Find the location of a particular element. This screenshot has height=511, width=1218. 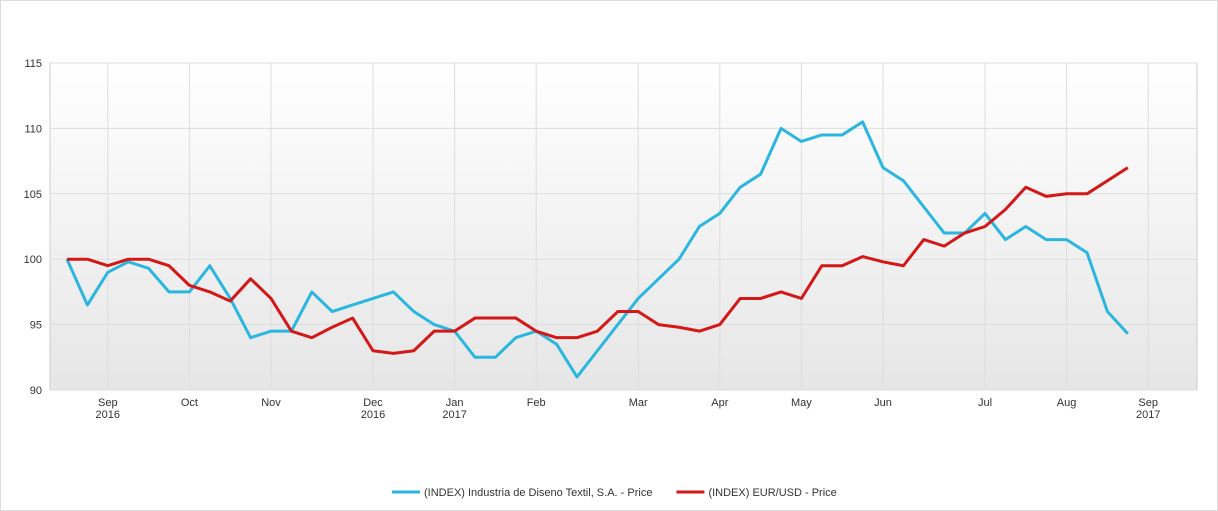

x-tick-label: Apr is located at coordinates (719, 403).